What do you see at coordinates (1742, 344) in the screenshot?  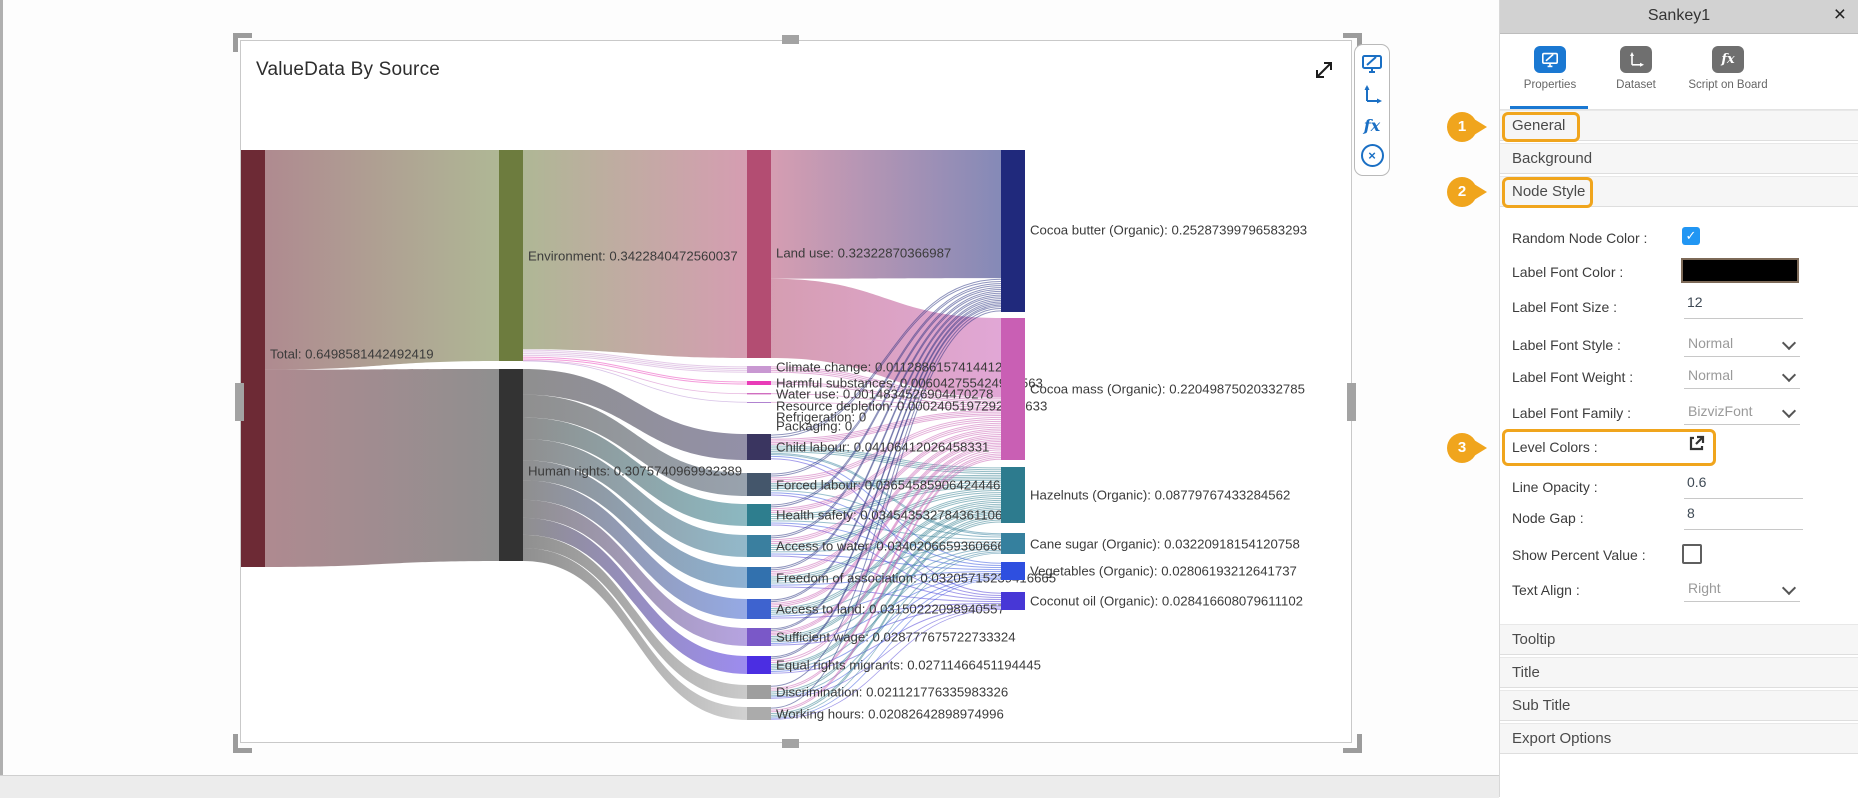 I see `font-style-select: Normal` at bounding box center [1742, 344].